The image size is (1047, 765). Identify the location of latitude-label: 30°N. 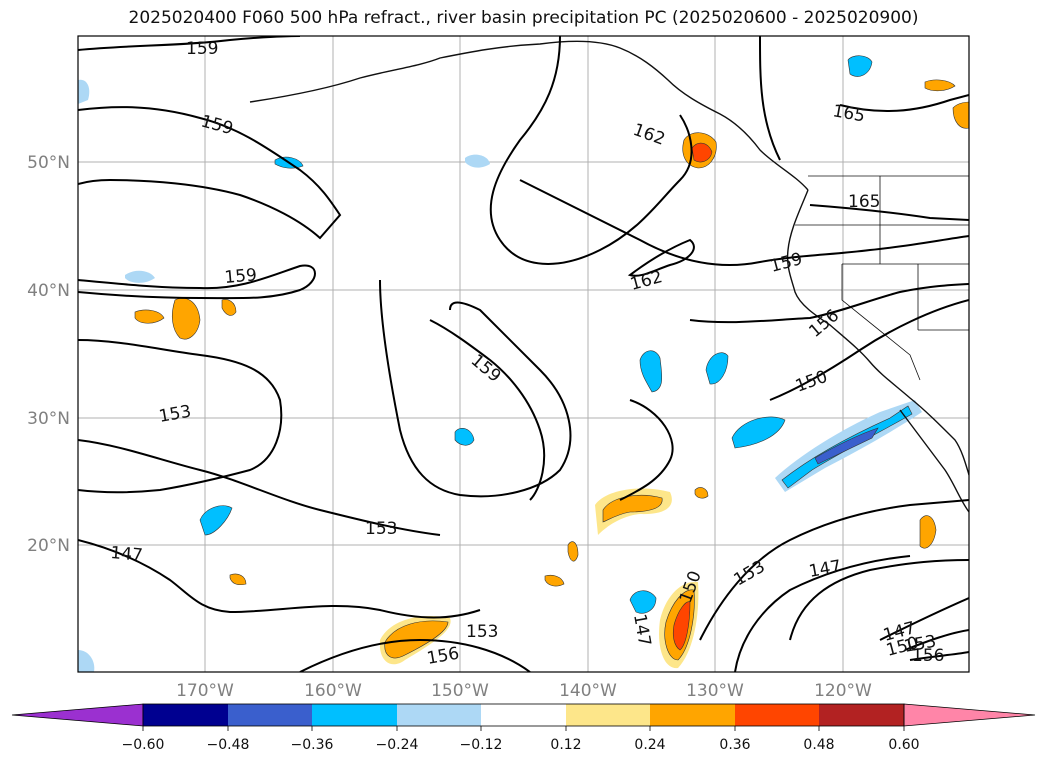
(48, 419).